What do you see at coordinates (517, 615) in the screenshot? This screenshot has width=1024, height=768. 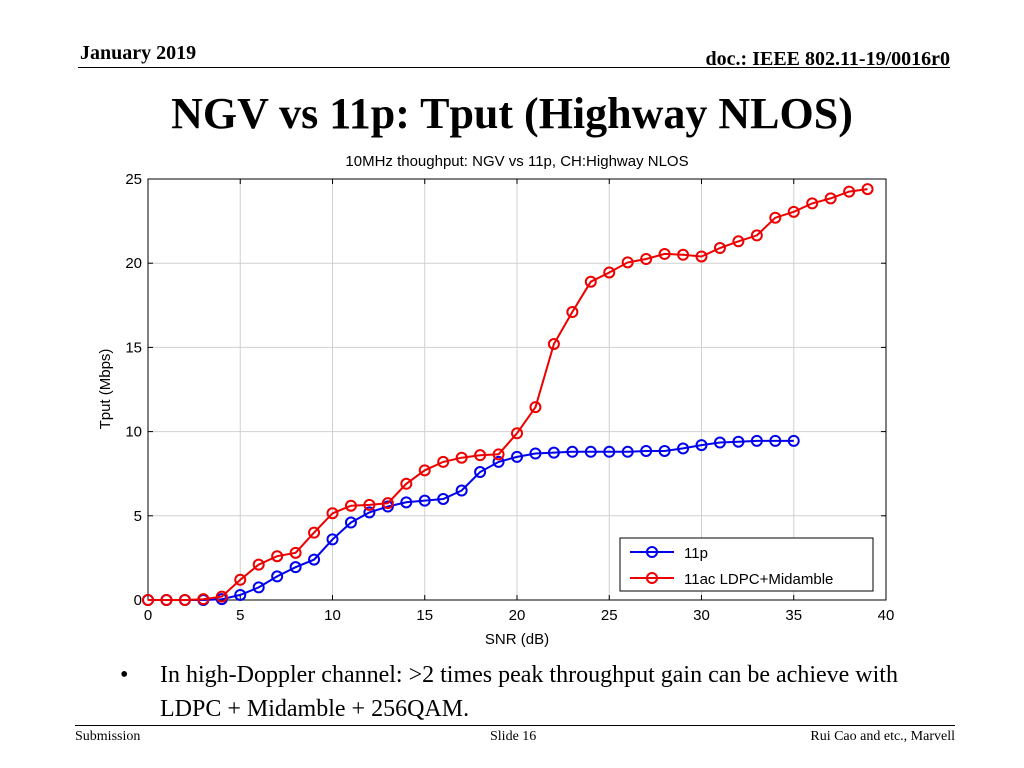 I see `x-tick-label: 20` at bounding box center [517, 615].